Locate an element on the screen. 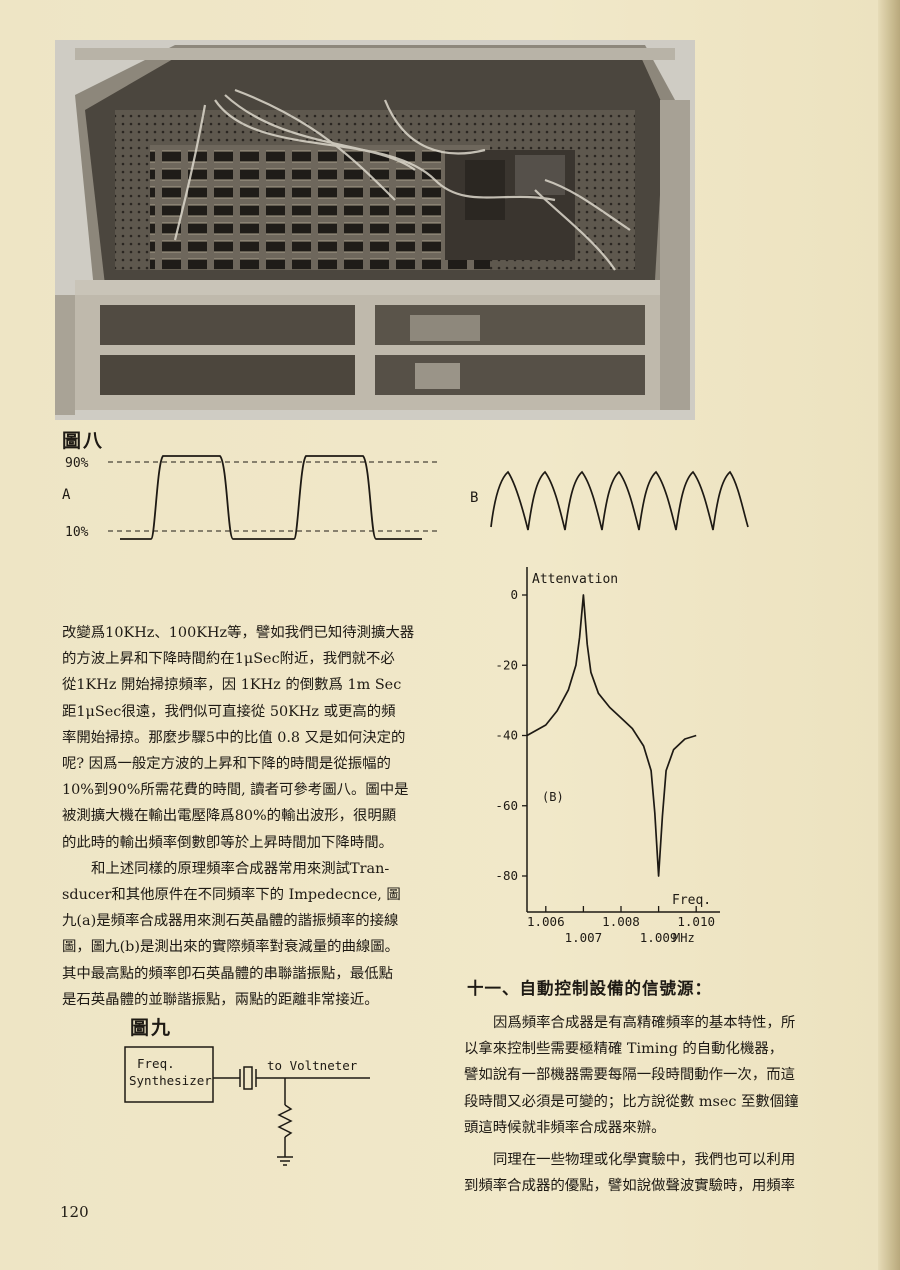  section-heading: 十一、自動控制設備的信號源： is located at coordinates (589, 988).